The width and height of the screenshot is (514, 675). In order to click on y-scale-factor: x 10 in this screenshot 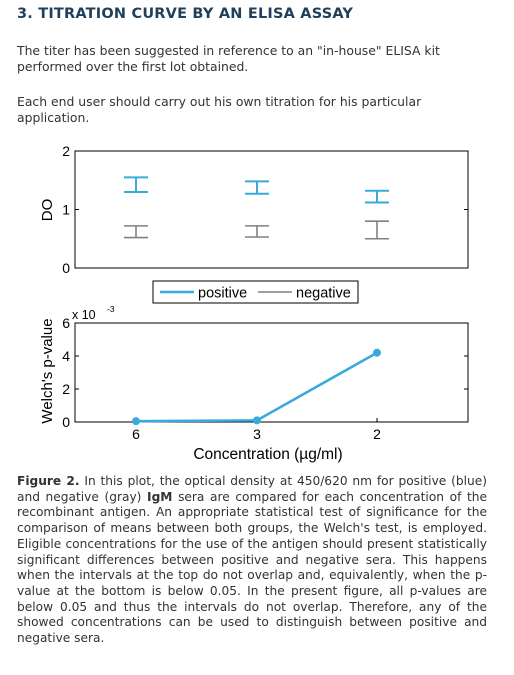, I will do `click(84, 315)`.